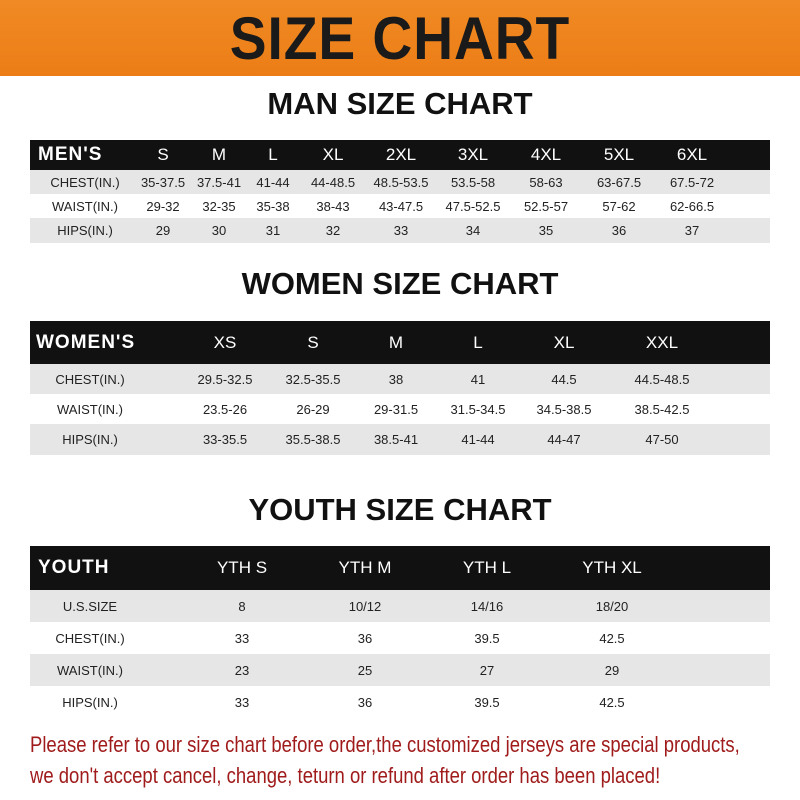 The image size is (800, 800). I want to click on table-cell: 48.5-53.5, so click(401, 182).